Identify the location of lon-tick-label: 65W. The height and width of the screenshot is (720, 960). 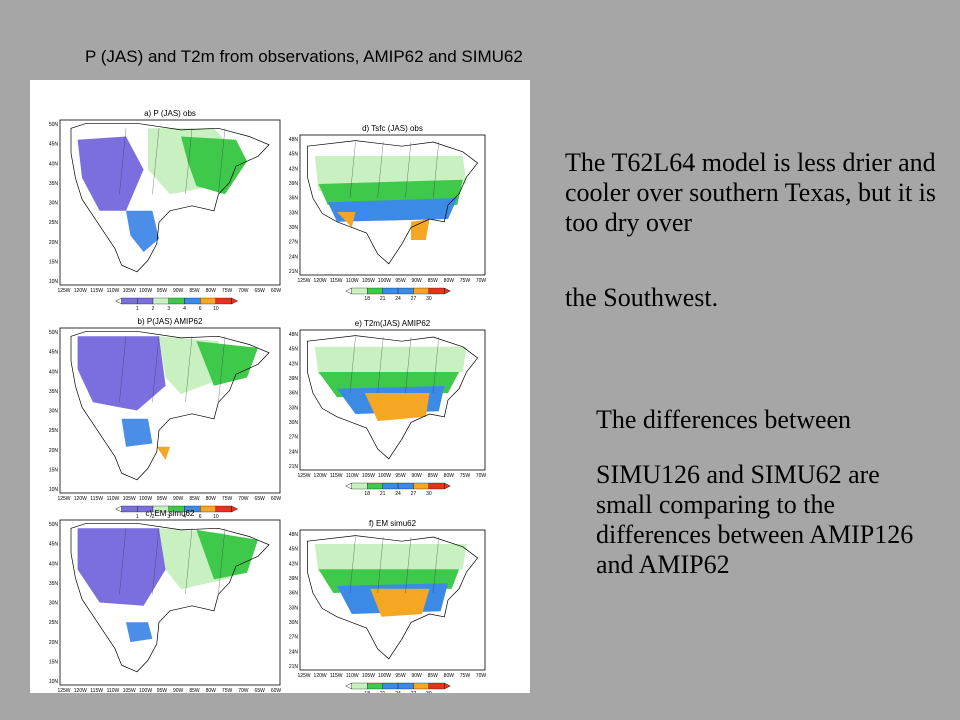
(260, 499).